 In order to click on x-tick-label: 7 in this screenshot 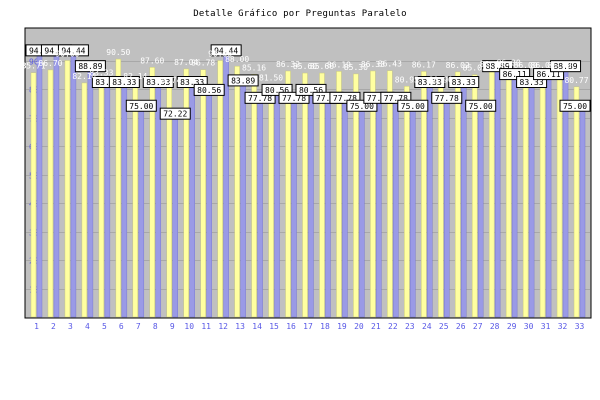, I will do `click(138, 326)`.